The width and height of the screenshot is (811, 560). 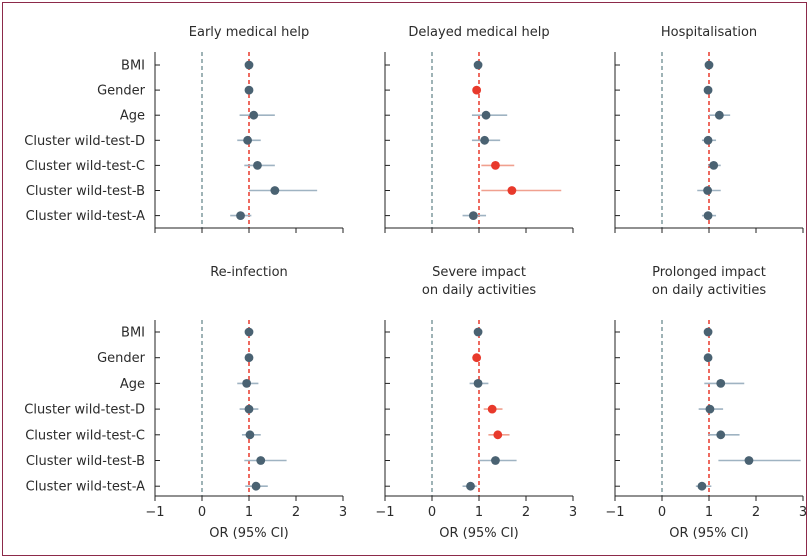 I want to click on panel-1-title: Early medical help, so click(x=249, y=32).